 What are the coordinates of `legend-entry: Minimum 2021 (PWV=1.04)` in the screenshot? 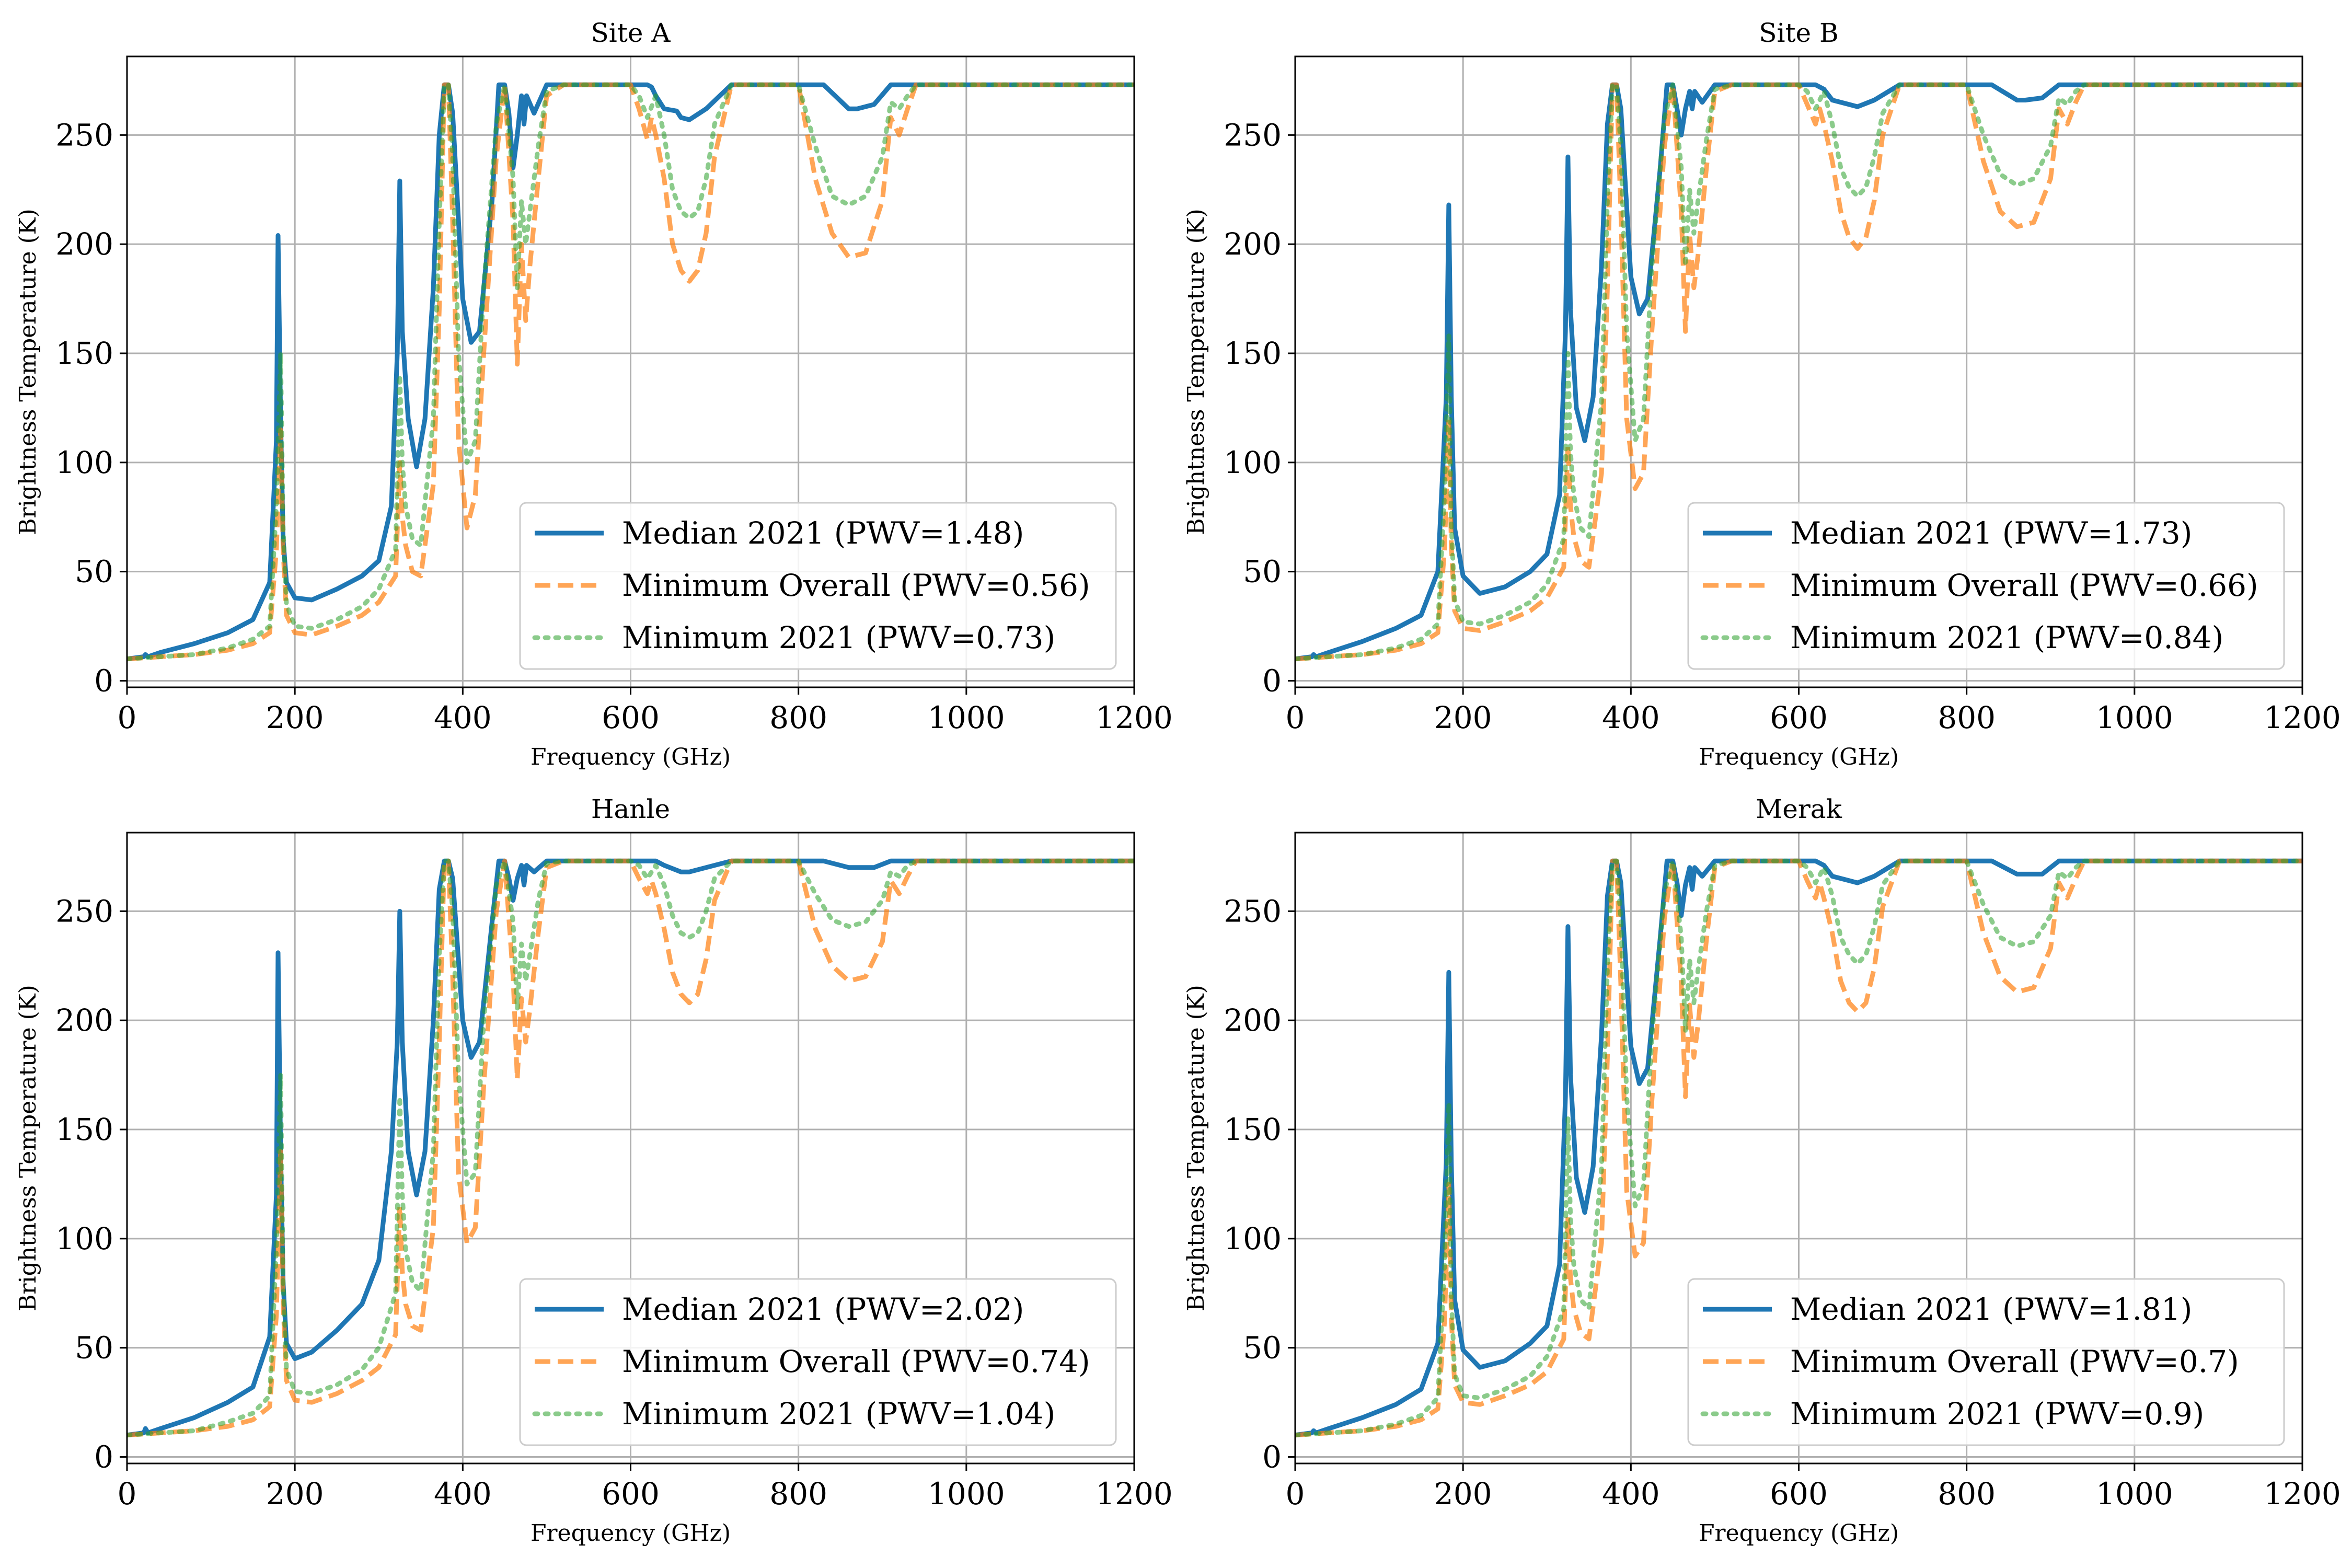 It's located at (838, 1414).